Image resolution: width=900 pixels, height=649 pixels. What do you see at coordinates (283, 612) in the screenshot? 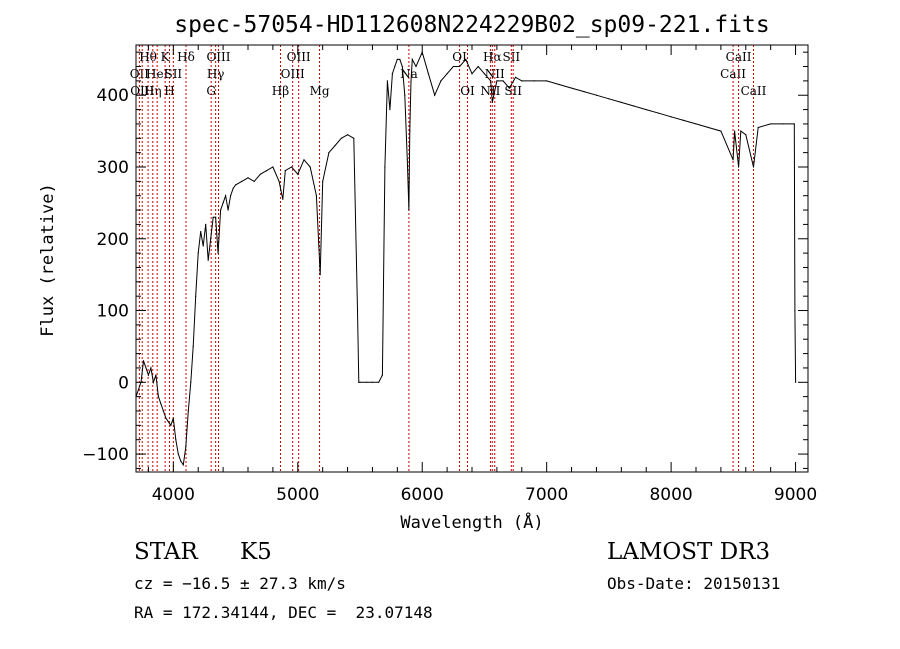
I see `coordinates-readout: RA = 172.34144, DEC = 23.07148` at bounding box center [283, 612].